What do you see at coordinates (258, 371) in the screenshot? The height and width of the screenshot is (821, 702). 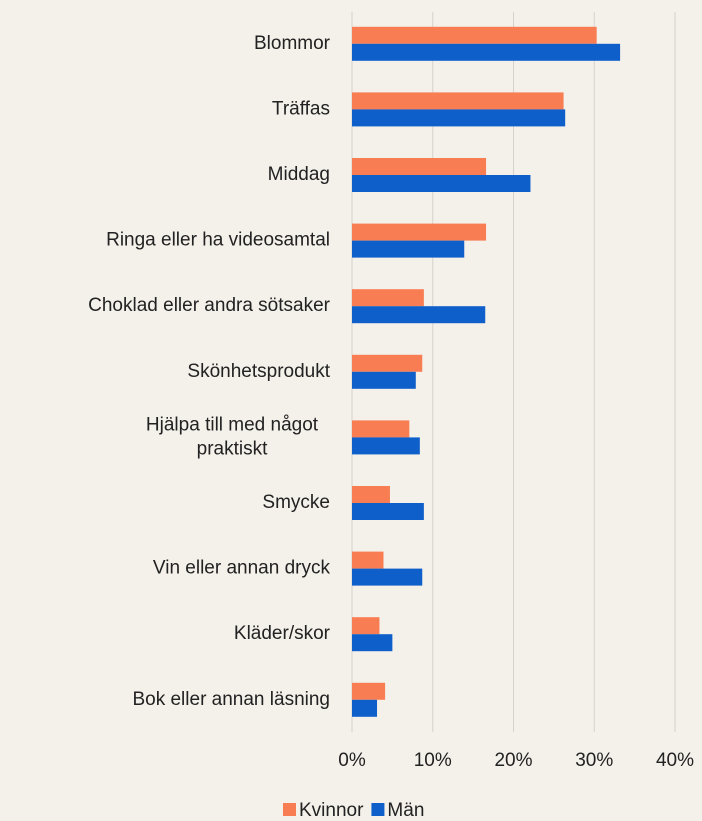 I see `y-tick-label: Skönhetsprodukt` at bounding box center [258, 371].